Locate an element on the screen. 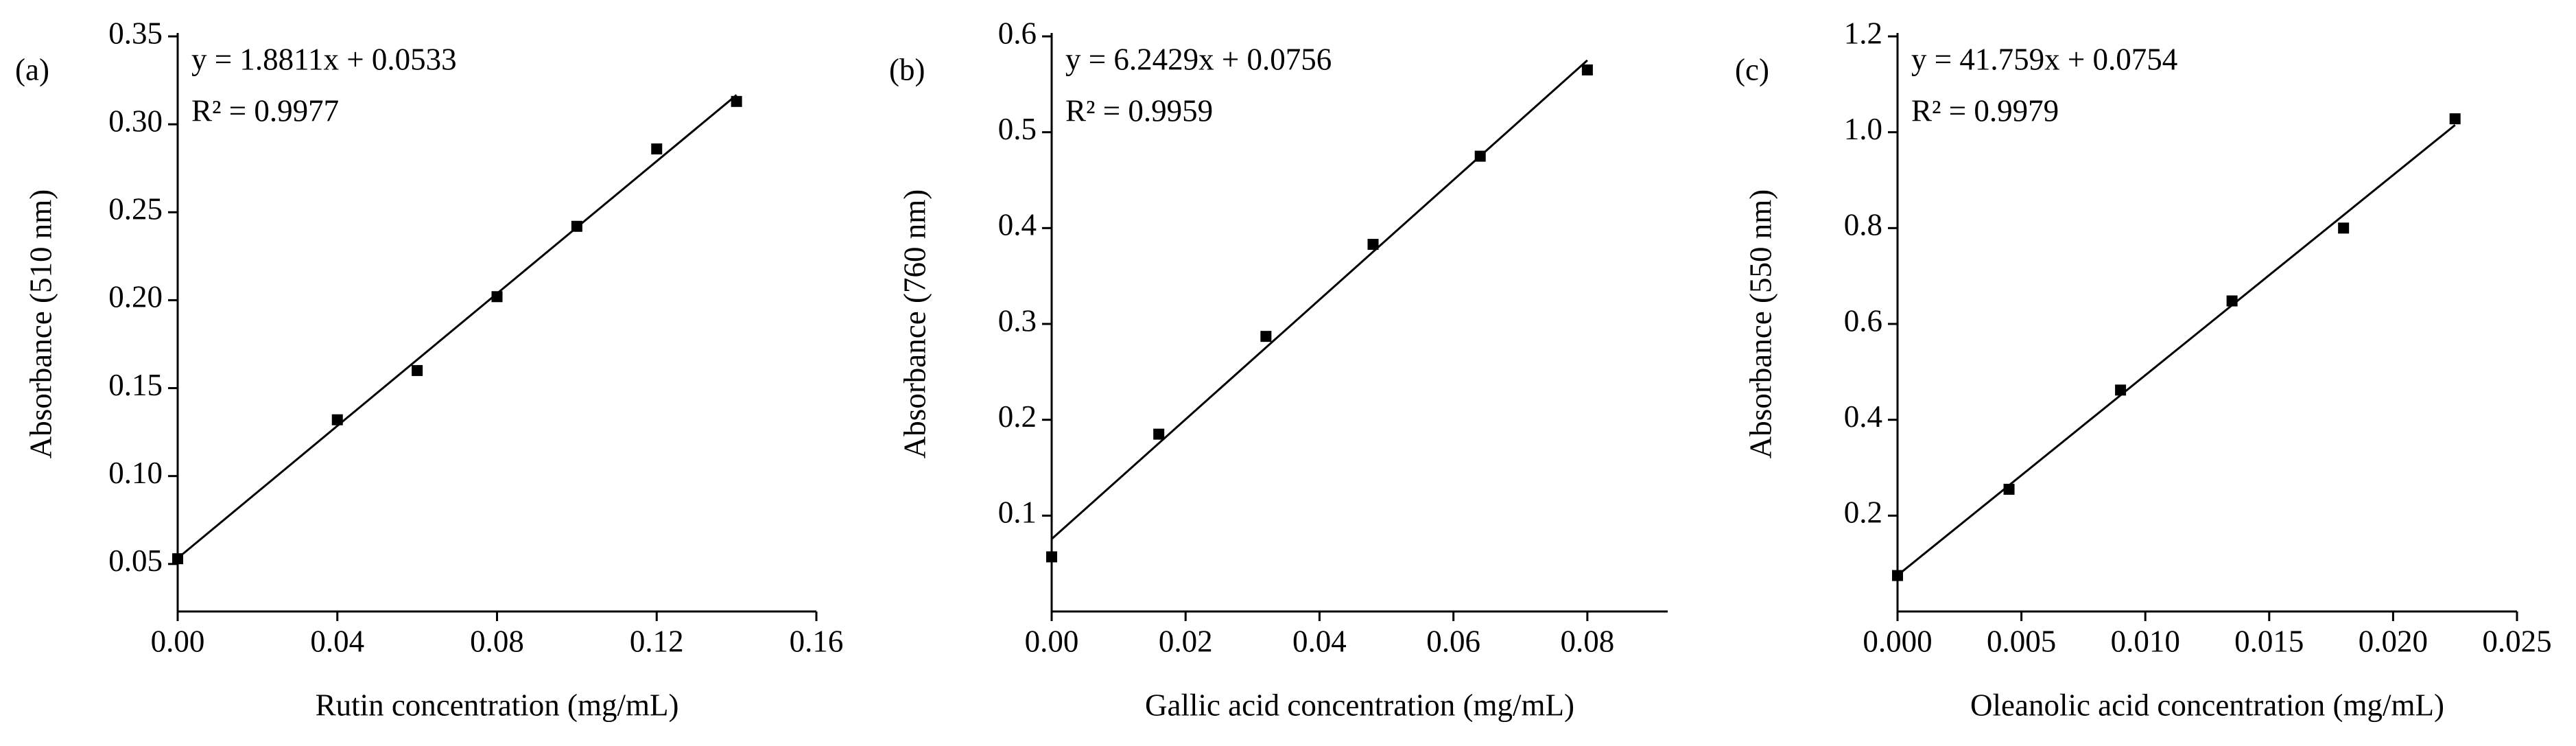 The height and width of the screenshot is (746, 2576). equation: y = 1.8811x + 0.0533 is located at coordinates (324, 59).